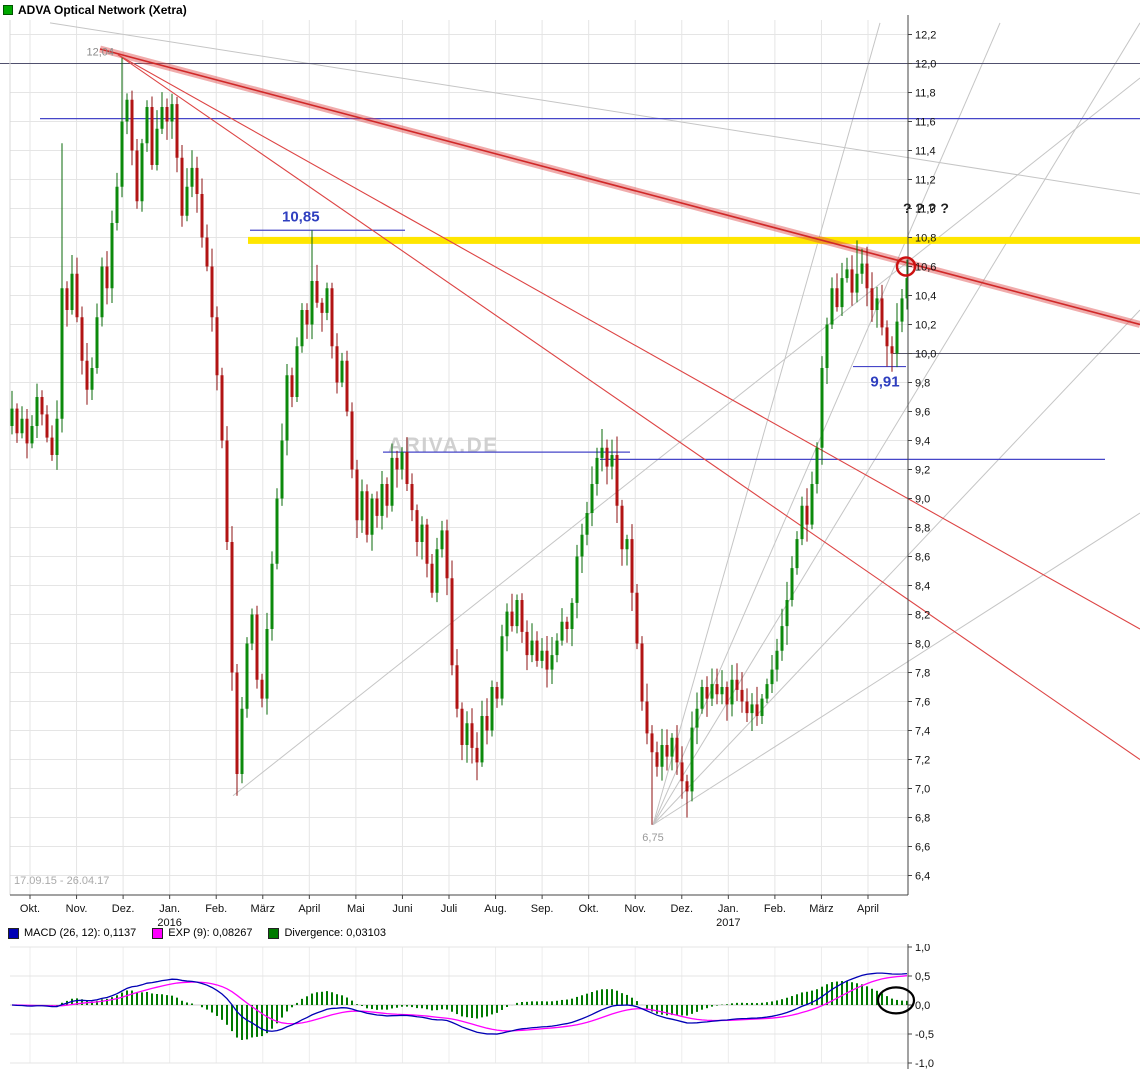 Image resolution: width=1140 pixels, height=1090 pixels. What do you see at coordinates (922, 949) in the screenshot?
I see `macd-tick-label: 1,0` at bounding box center [922, 949].